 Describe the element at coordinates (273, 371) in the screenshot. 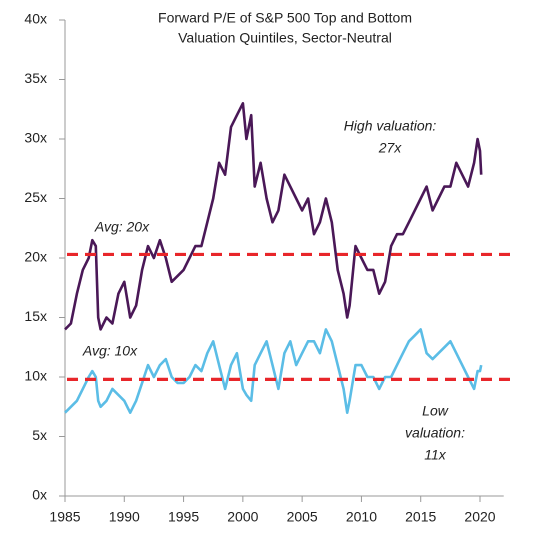

I see `series-line` at that location.